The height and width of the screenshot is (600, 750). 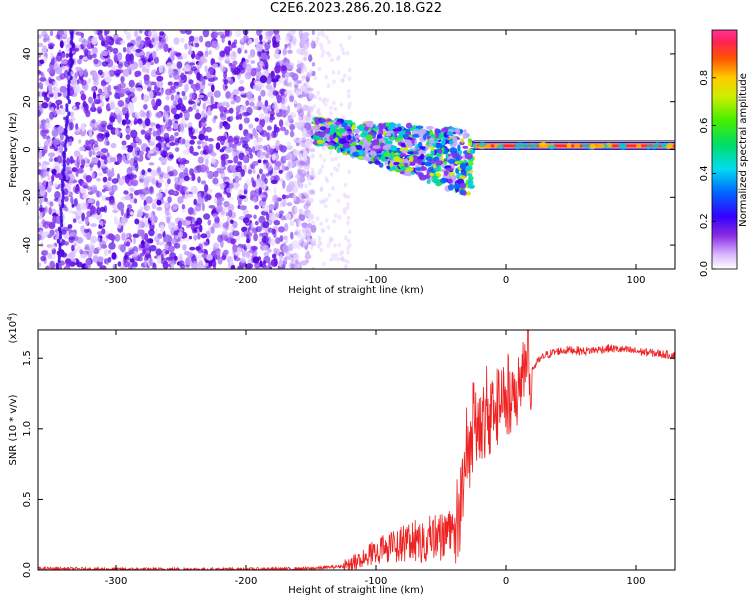 What do you see at coordinates (116, 280) in the screenshot?
I see `spectrogram-x-tick-label: -300` at bounding box center [116, 280].